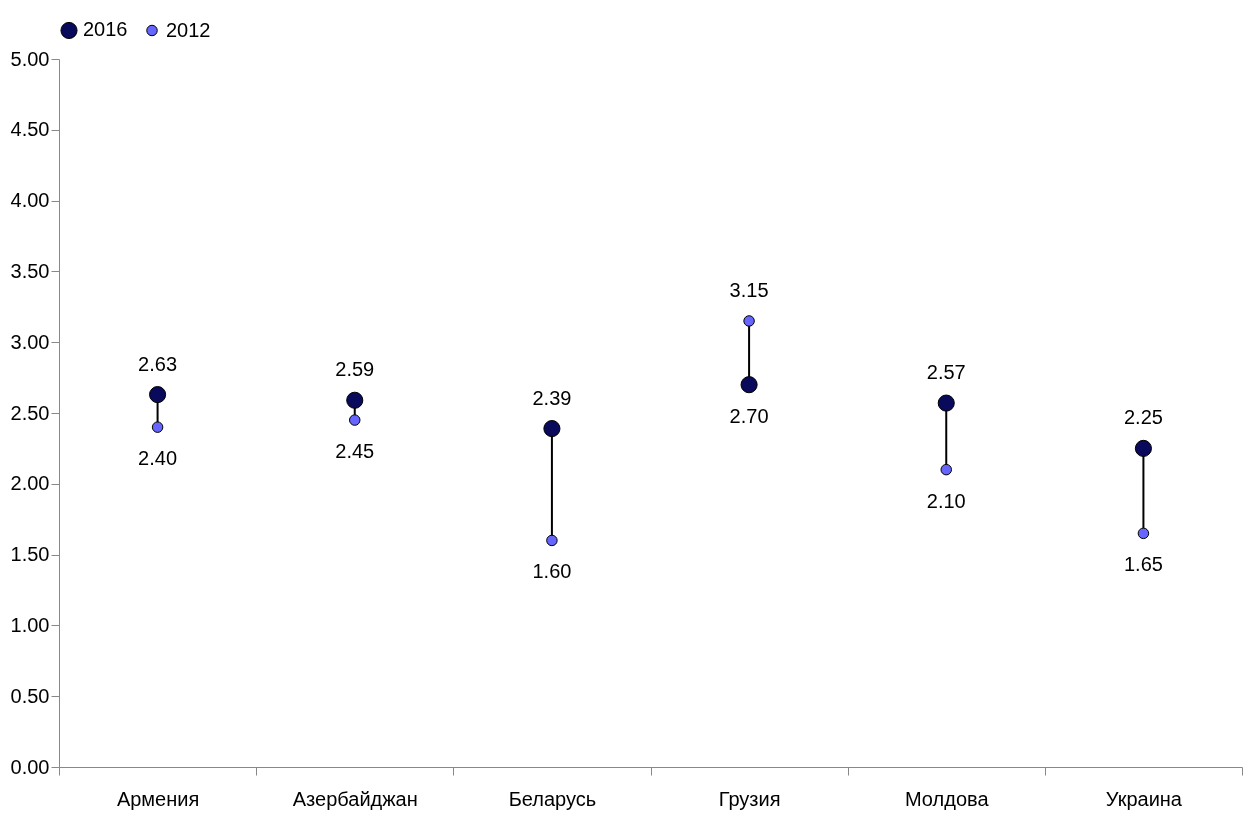  I want to click on x-tick-label: Украина, so click(1144, 798).